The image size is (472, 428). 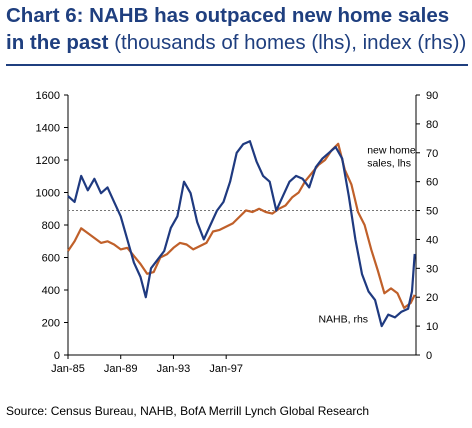 I want to click on y-left-tick-label: 1200, so click(x=48, y=161).